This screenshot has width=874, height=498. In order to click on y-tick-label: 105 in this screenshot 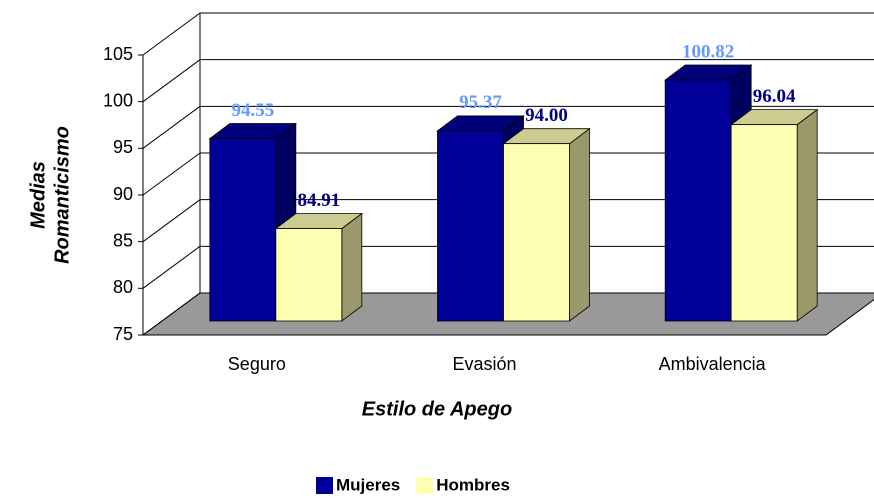, I will do `click(118, 54)`.